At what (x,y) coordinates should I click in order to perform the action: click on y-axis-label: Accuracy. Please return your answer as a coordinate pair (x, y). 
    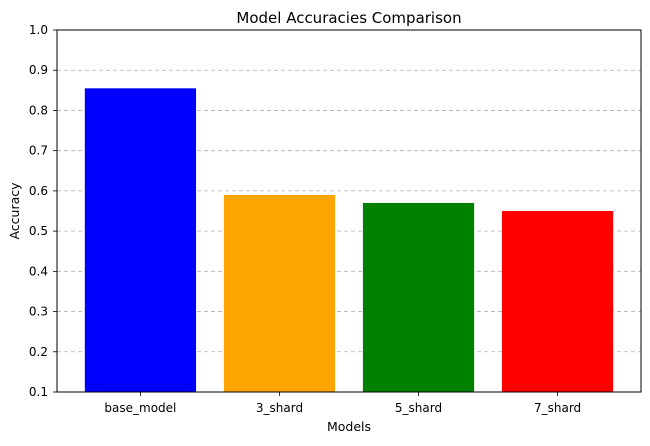
    Looking at the image, I should click on (14, 211).